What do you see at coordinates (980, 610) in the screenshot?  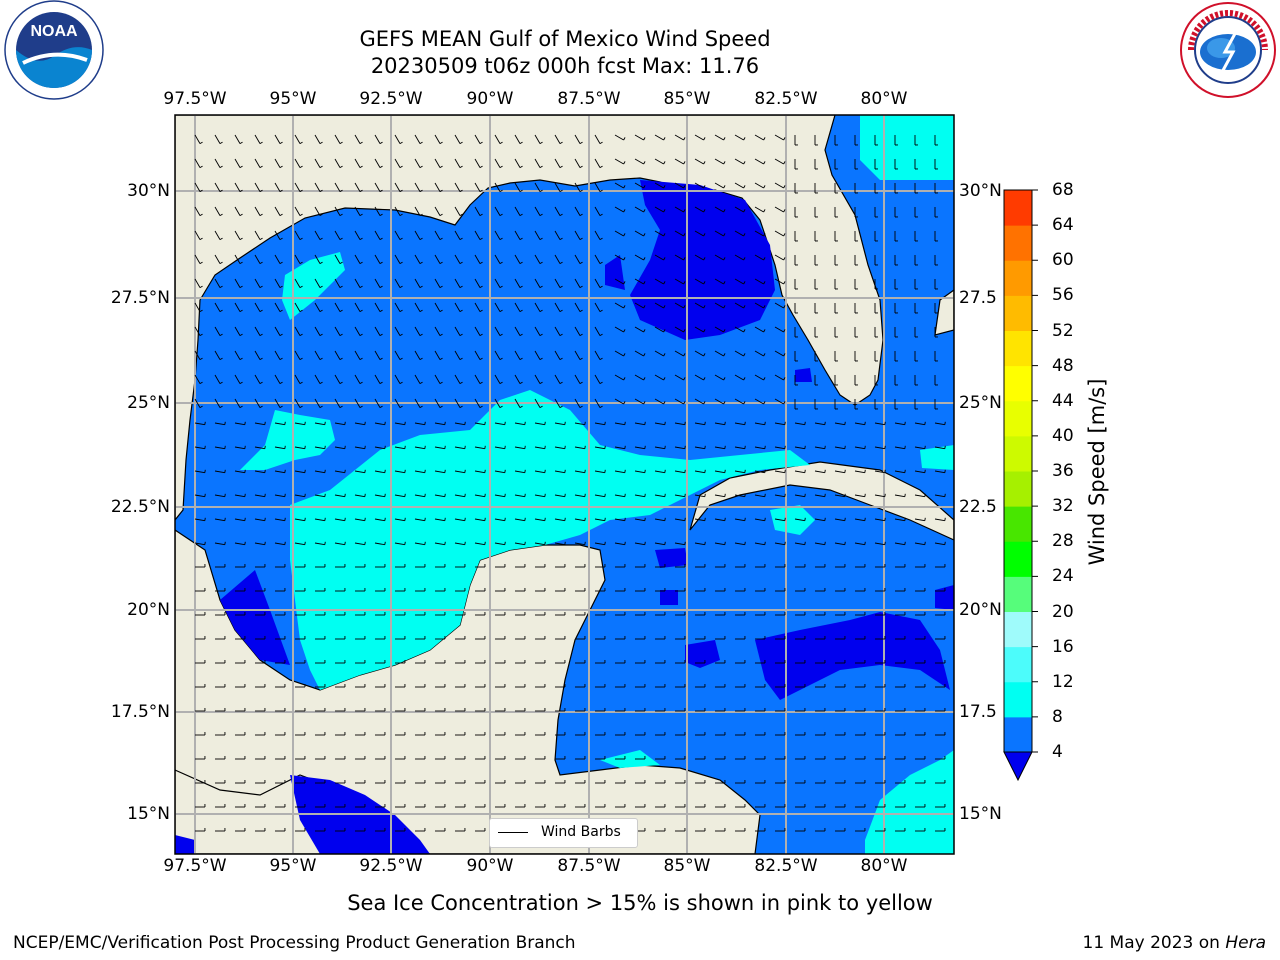 I see `lat-tick-label: 20°N` at bounding box center [980, 610].